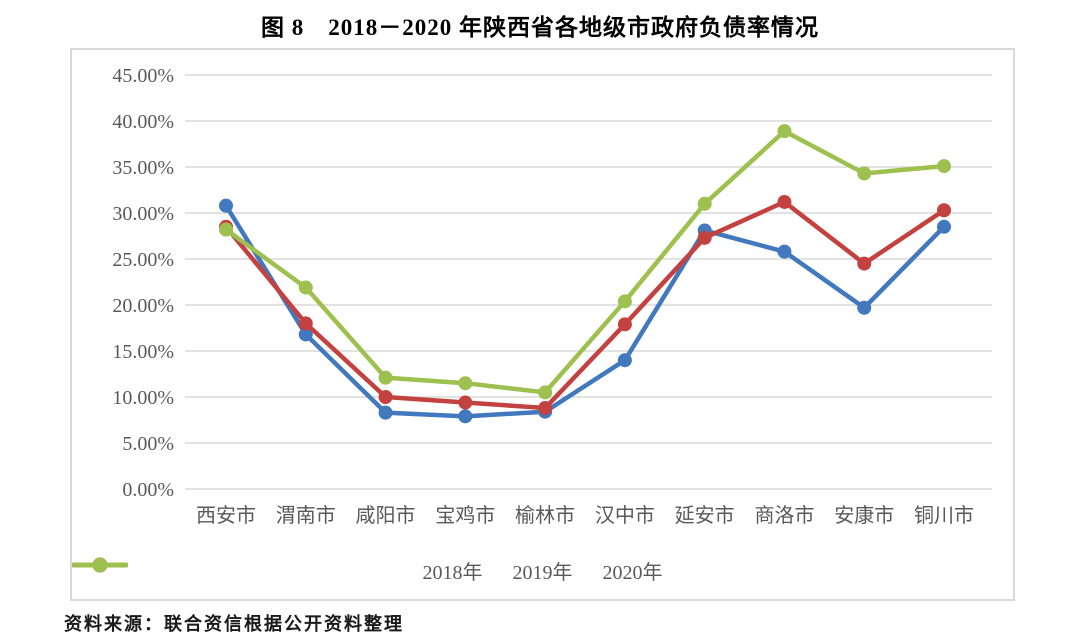  Describe the element at coordinates (143, 168) in the screenshot. I see `y-axis-tick-label: 35.00%` at that location.